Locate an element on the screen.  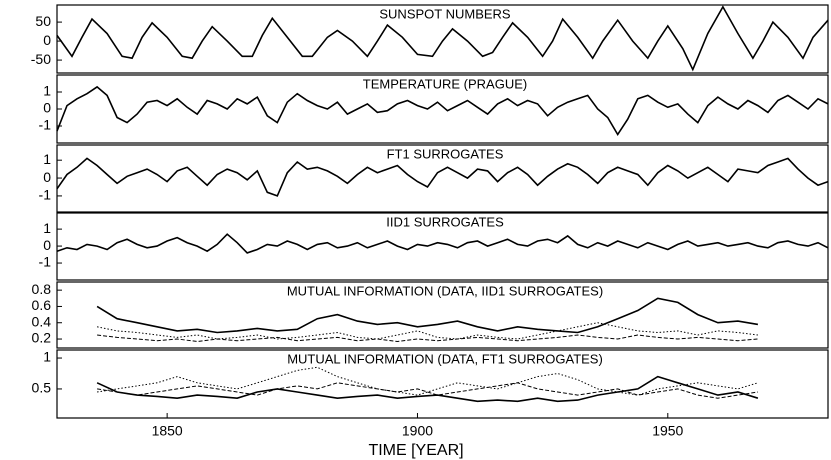
panel-title: FT1 SURROGATES is located at coordinates (445, 153).